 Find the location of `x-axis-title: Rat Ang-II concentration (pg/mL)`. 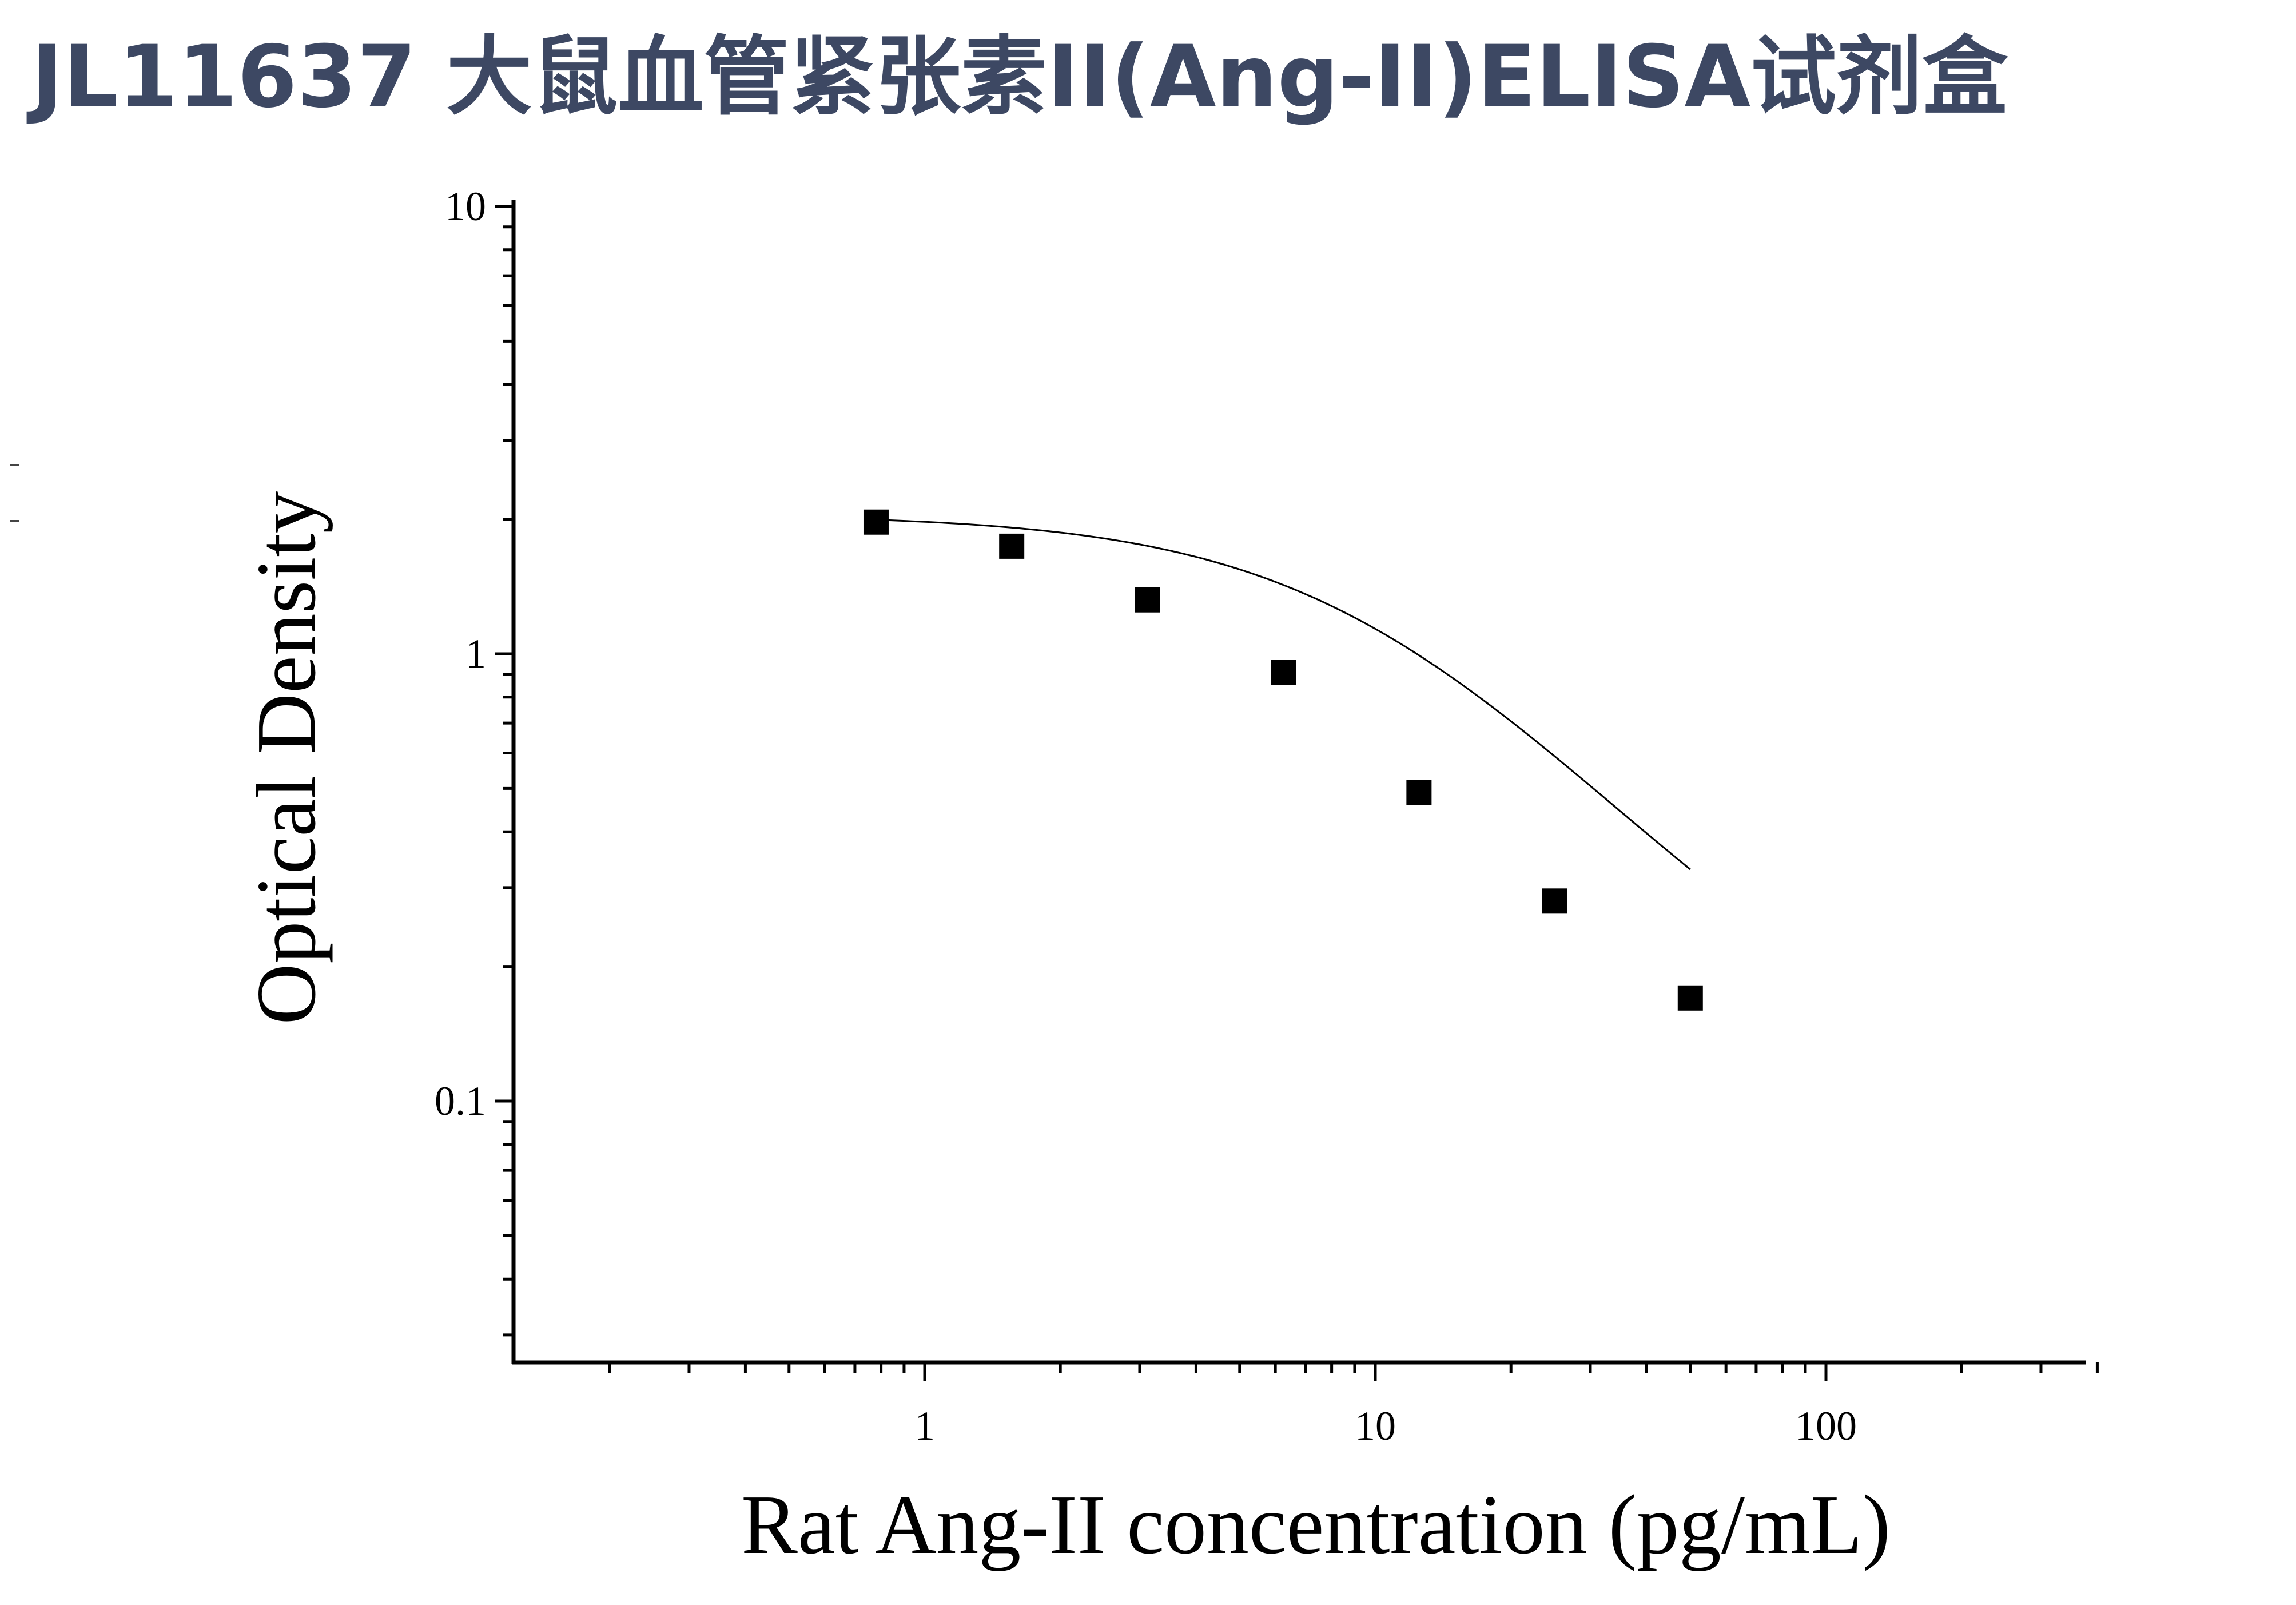

x-axis-title: Rat Ang-II concentration (pg/mL) is located at coordinates (1316, 1525).